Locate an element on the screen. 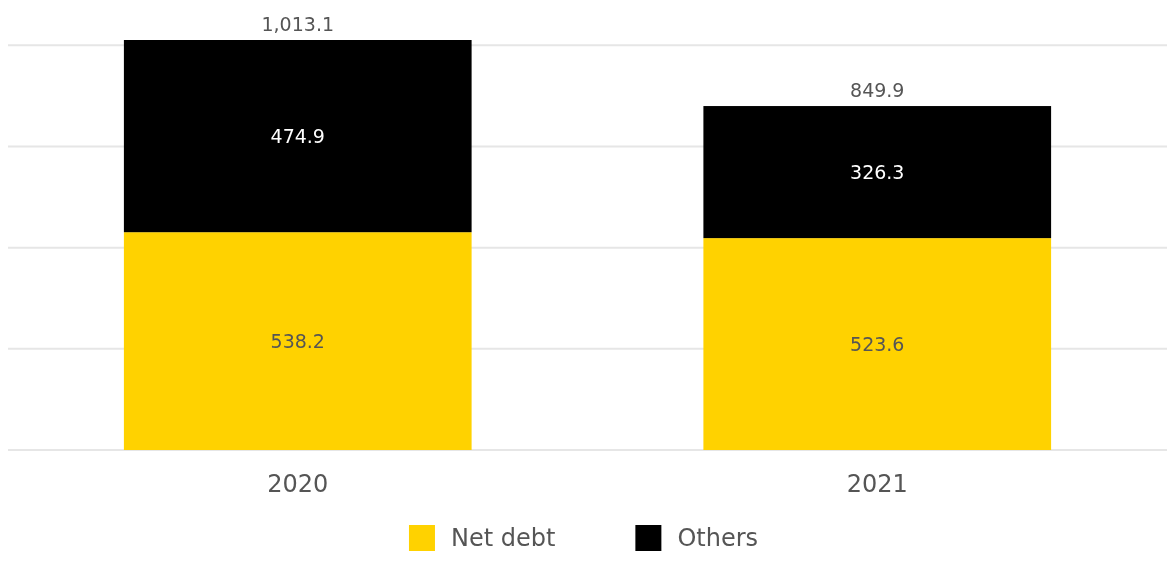 The image size is (1167, 565). x-tick-label: 2021 is located at coordinates (877, 484).